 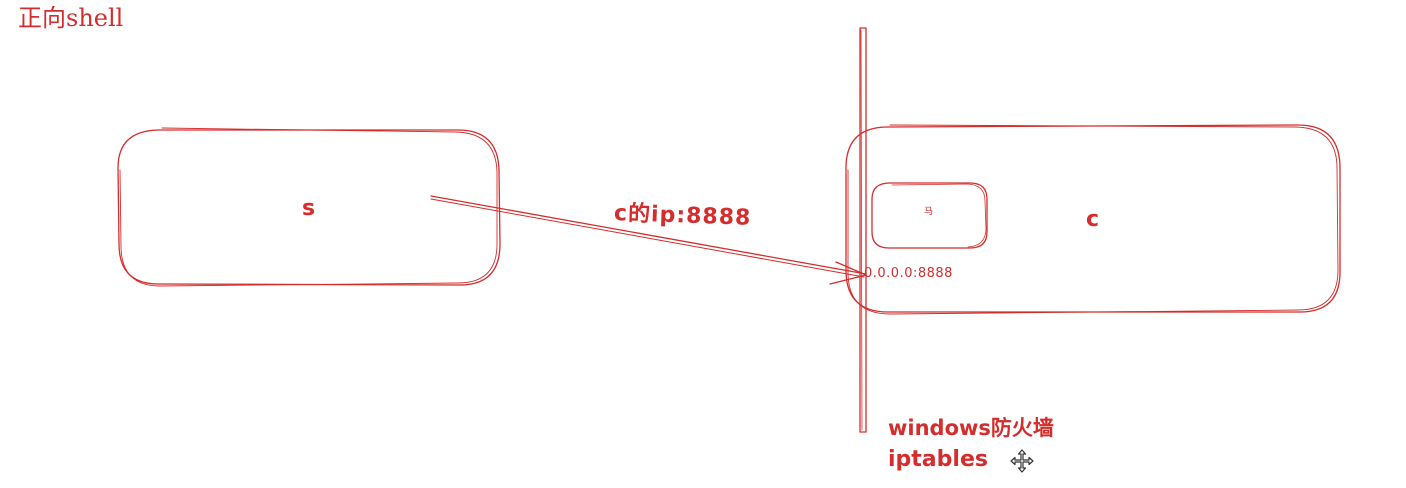 I want to click on firewall-label-windows: windows防火墙, so click(x=971, y=428).